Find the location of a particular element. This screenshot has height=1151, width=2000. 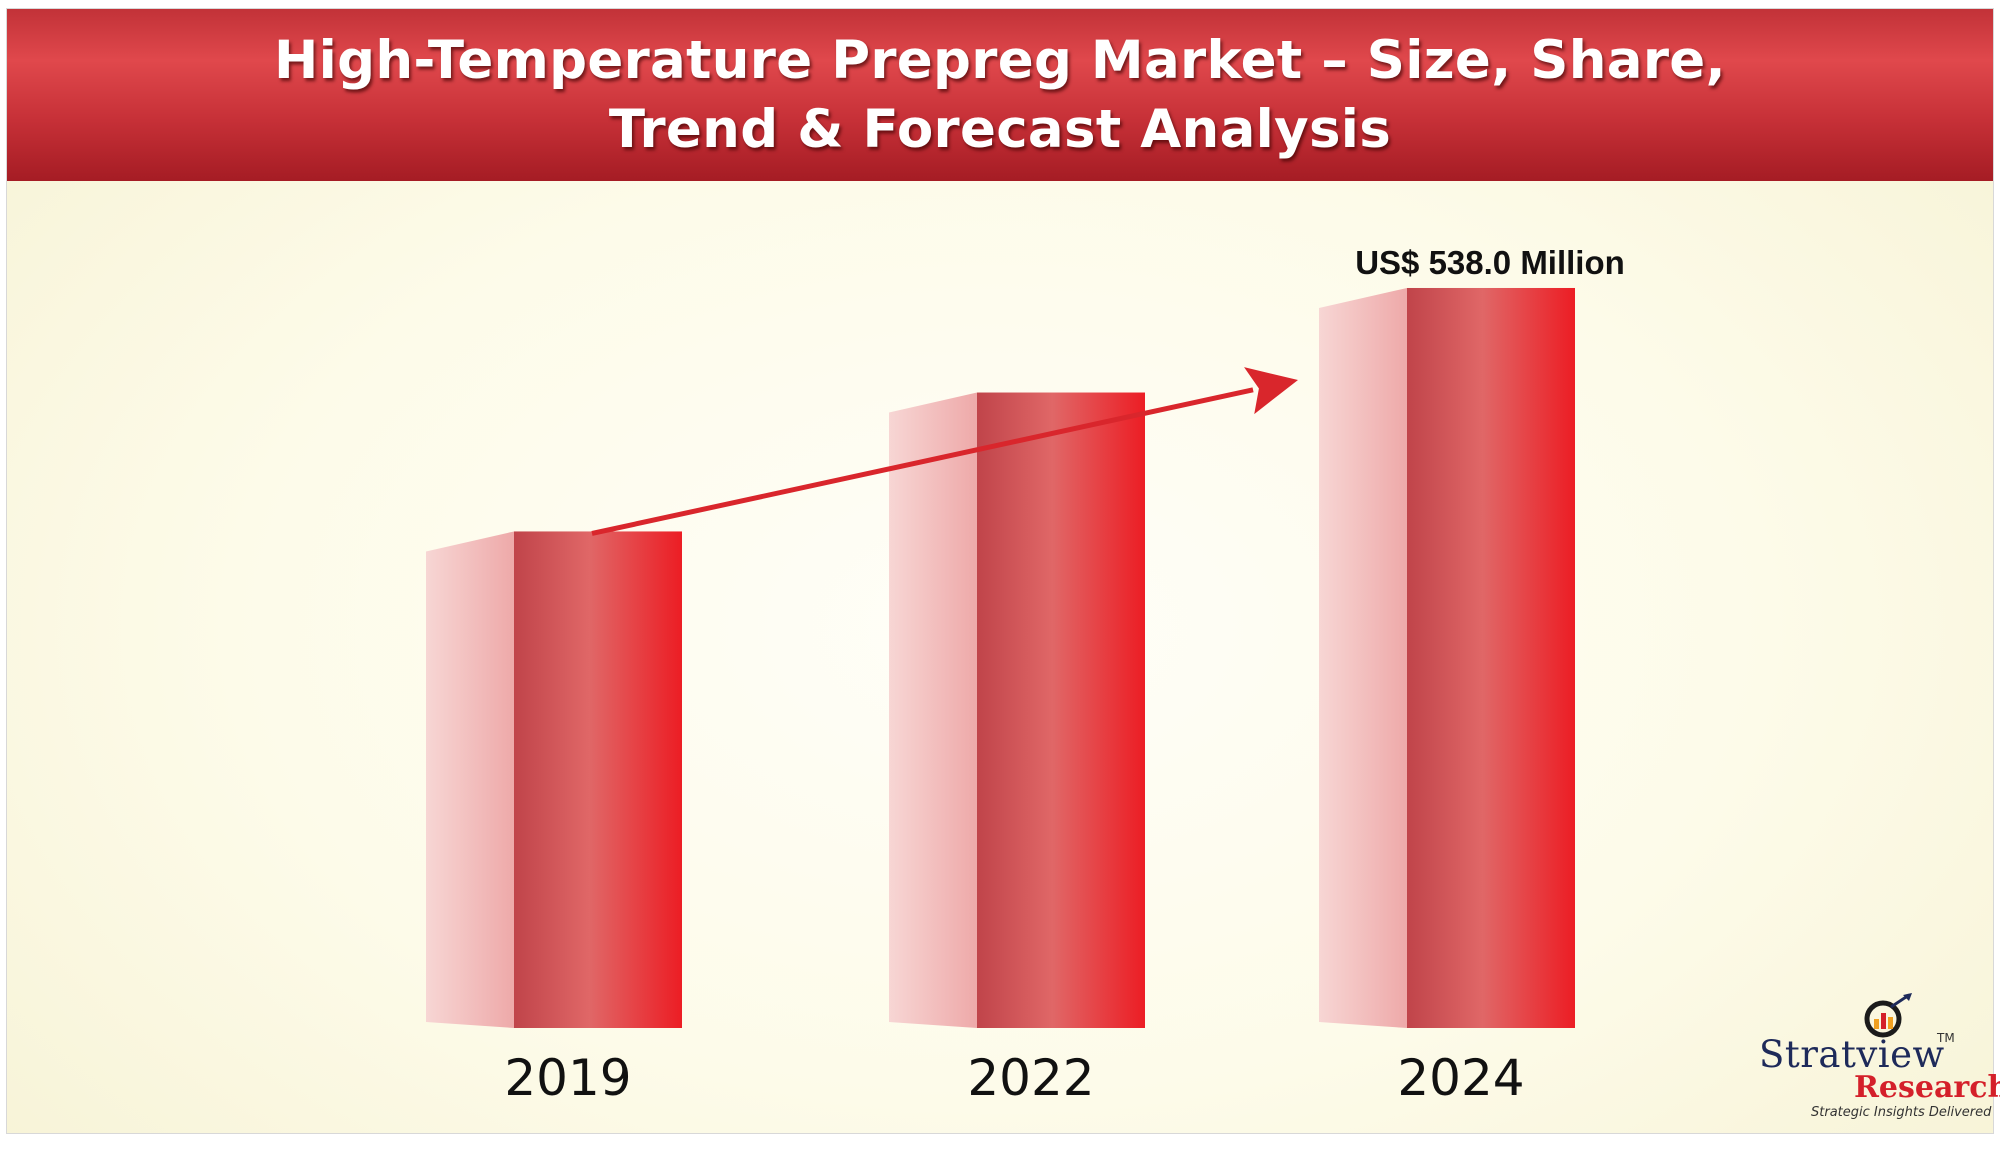

magnifier-chart-icon is located at coordinates (1888, 1015).